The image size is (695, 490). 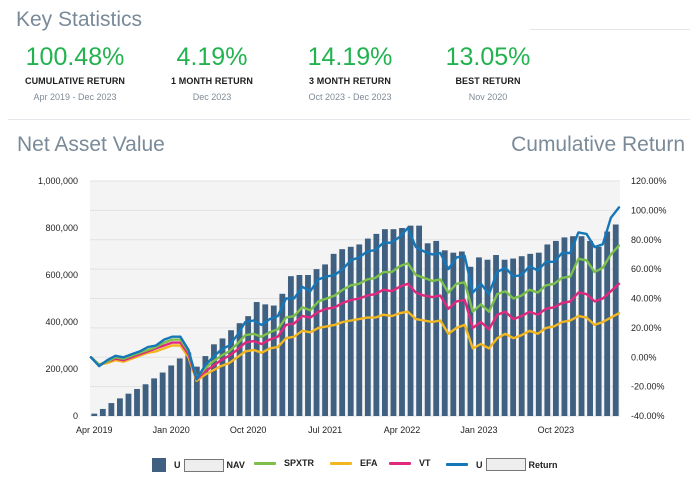 I want to click on x-axis-tick-label: Oct 2023, so click(x=556, y=430).